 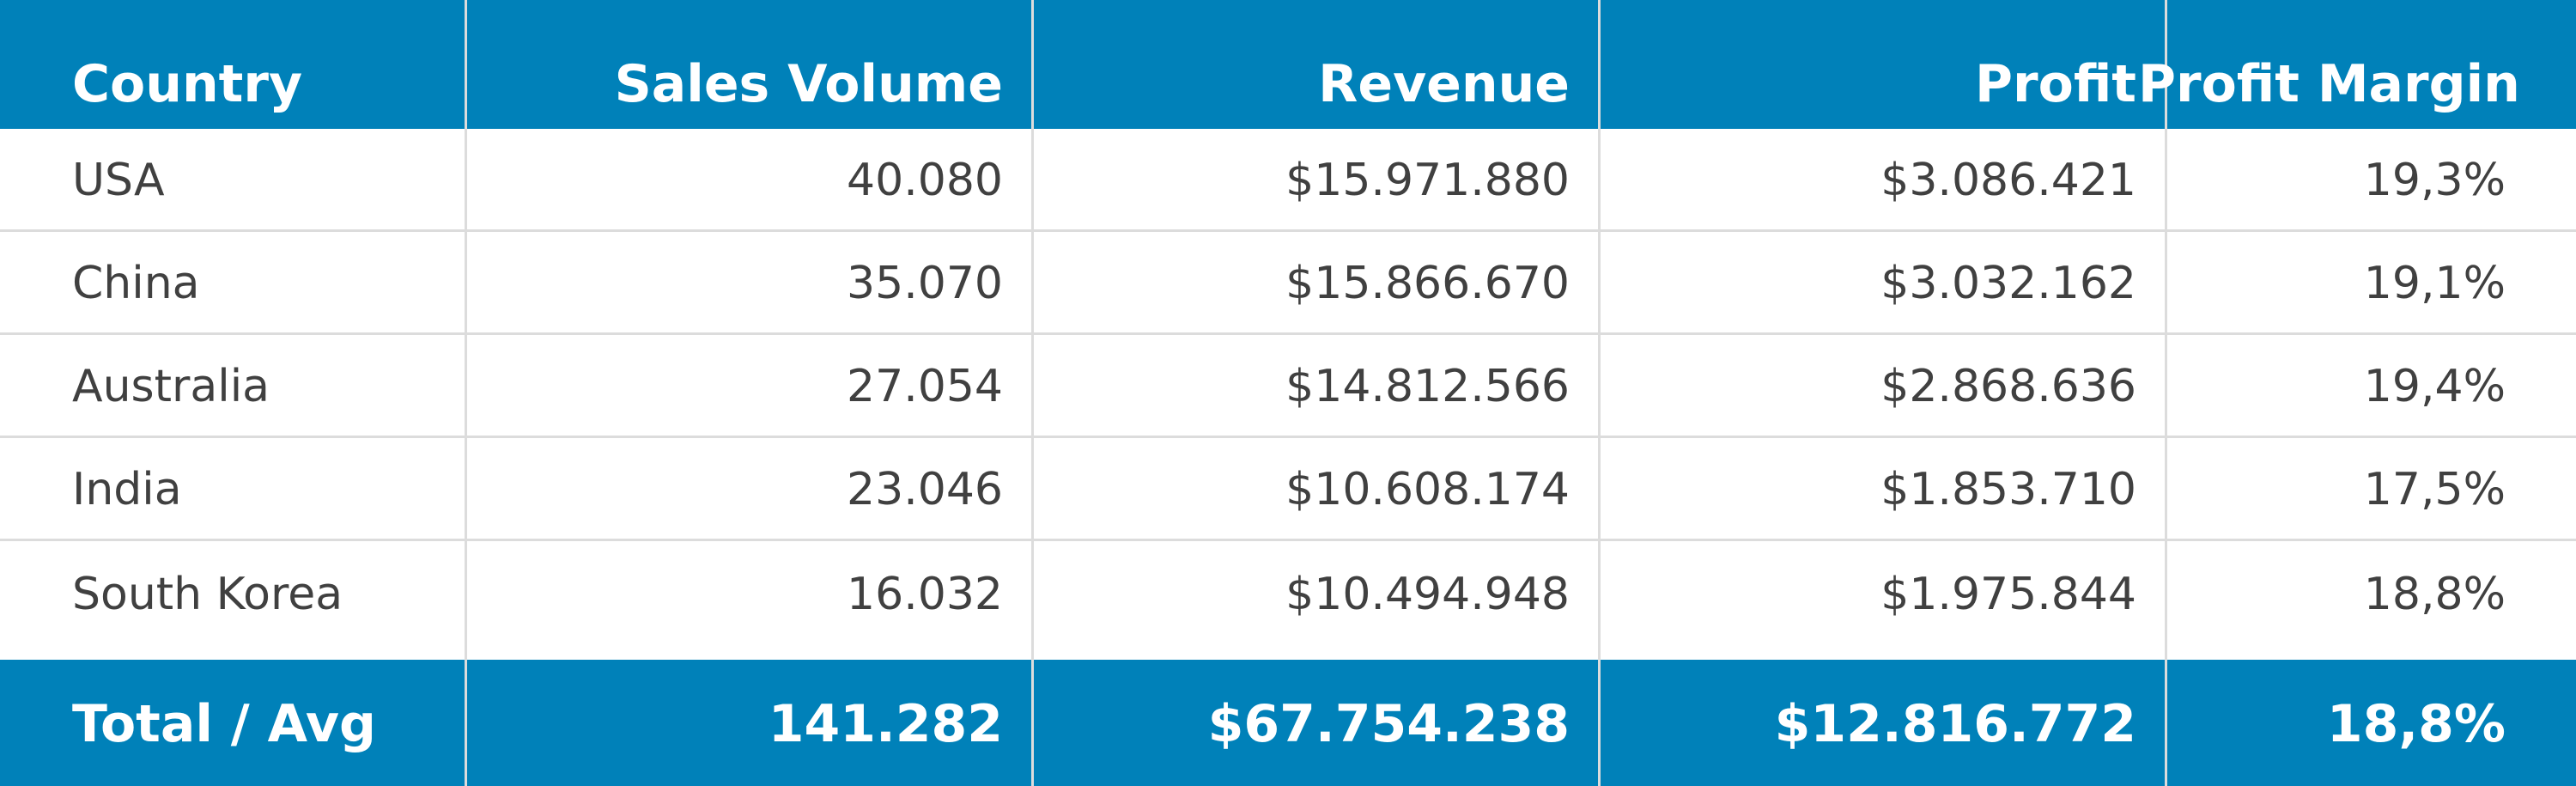 I want to click on cell-revenue: $14.812.566, so click(x=1427, y=386).